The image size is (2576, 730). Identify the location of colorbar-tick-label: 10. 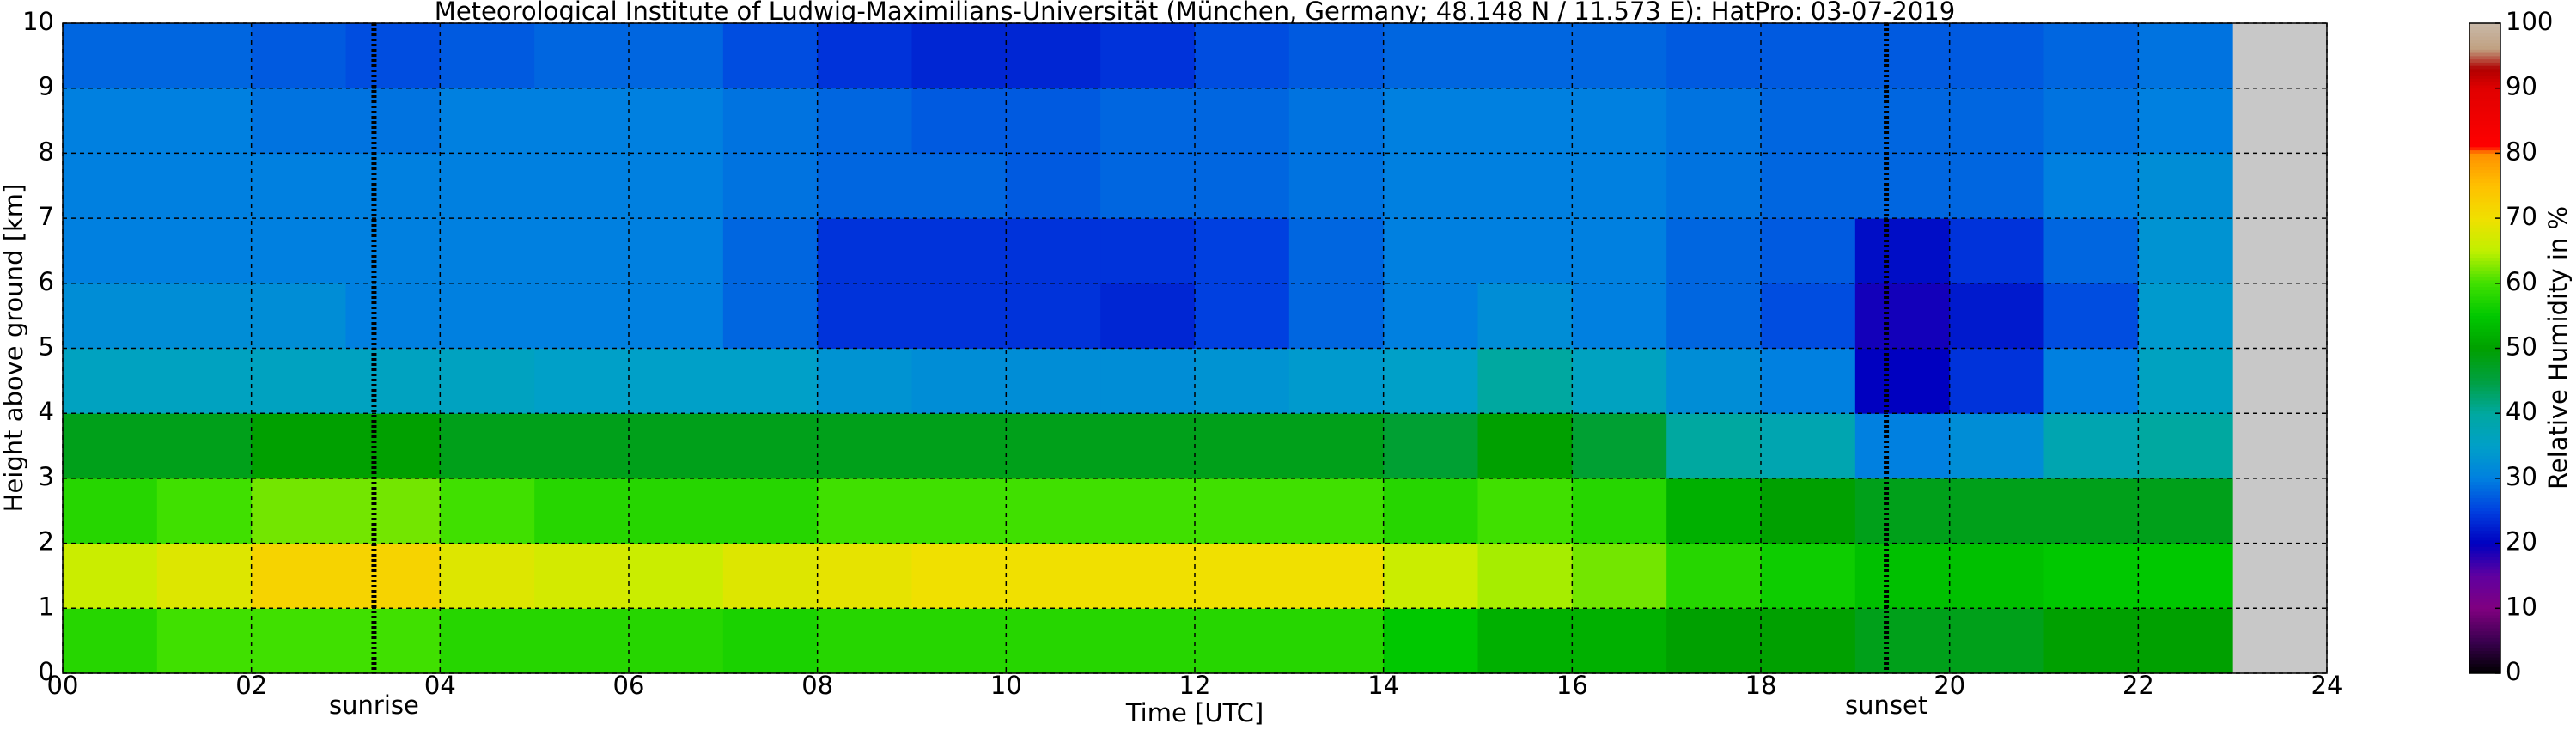
(2521, 606).